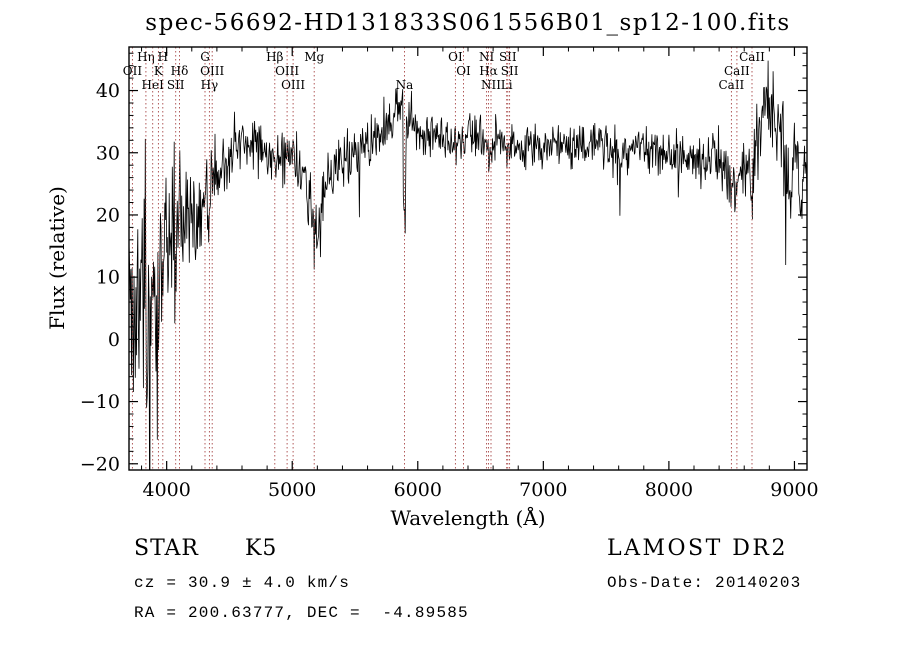  I want to click on y-tick-label: −10, so click(100, 402).